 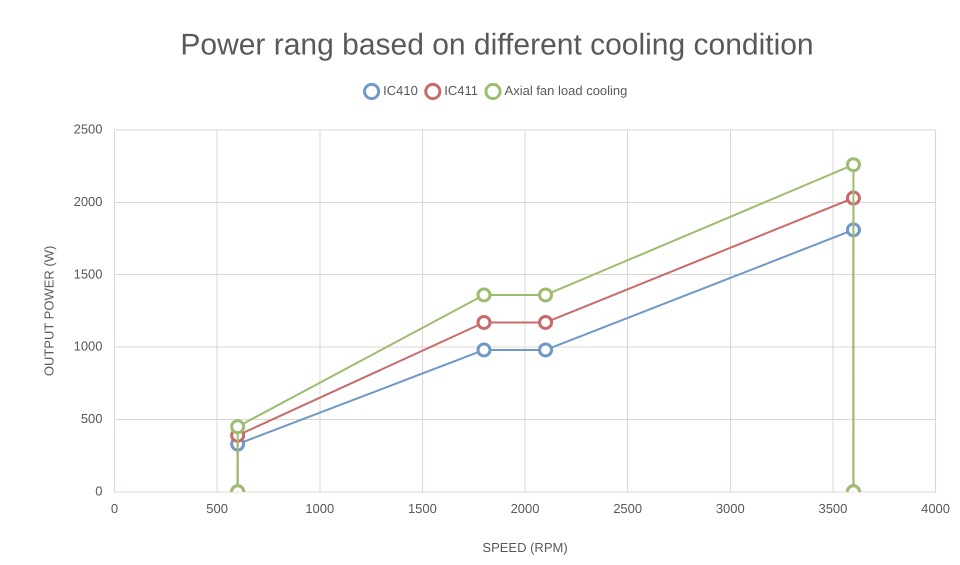 What do you see at coordinates (400, 90) in the screenshot?
I see `legend-label: IC410` at bounding box center [400, 90].